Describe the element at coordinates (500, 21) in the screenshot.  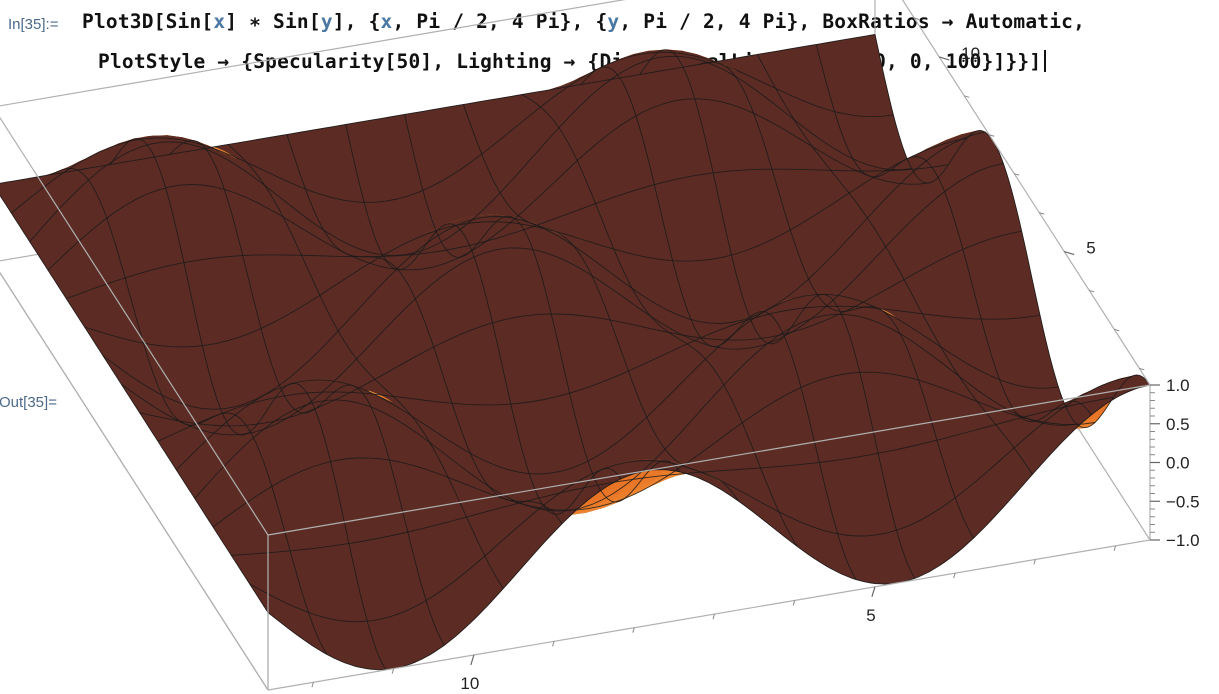
I see `code-token: , Pi / 2, 4 Pi}, {` at that location.